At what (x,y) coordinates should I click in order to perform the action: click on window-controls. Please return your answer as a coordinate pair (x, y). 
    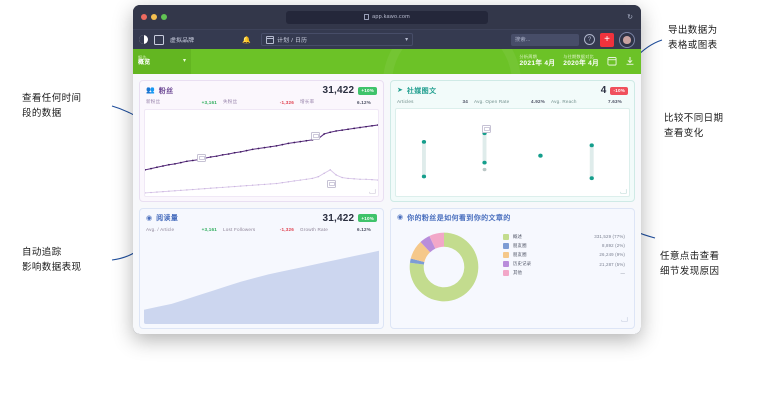
    Looking at the image, I should click on (154, 17).